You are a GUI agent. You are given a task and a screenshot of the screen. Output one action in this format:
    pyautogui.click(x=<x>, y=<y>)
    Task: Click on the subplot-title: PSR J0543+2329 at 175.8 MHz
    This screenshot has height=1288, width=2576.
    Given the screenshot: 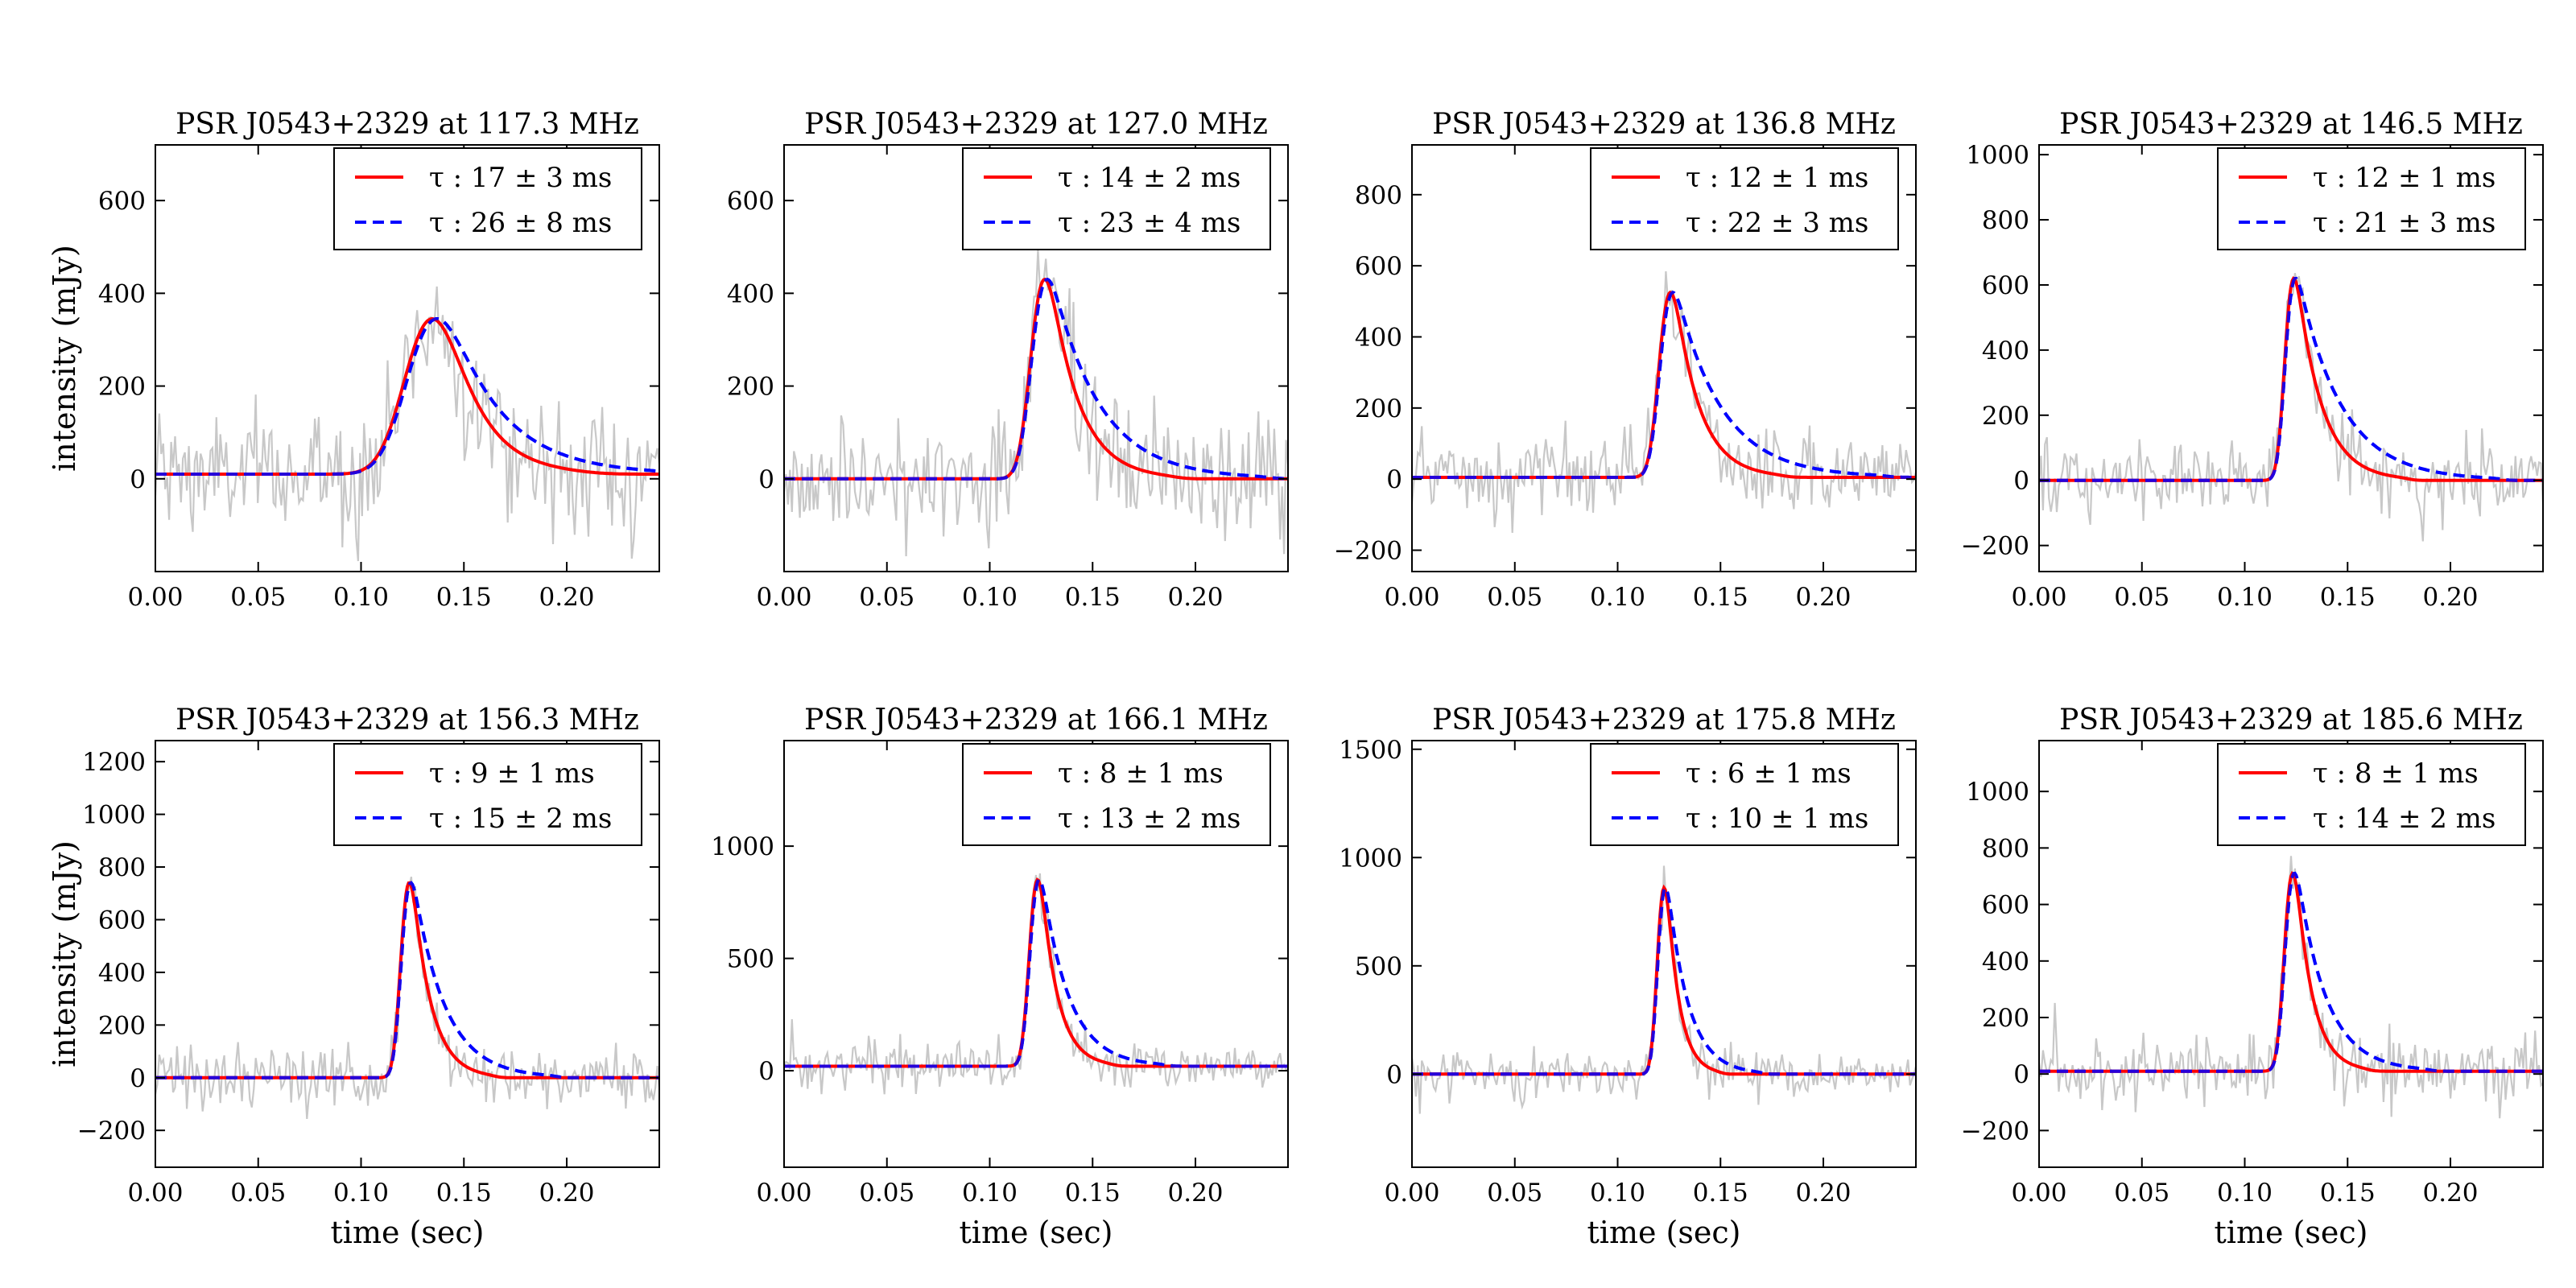 What is the action you would take?
    pyautogui.click(x=1664, y=720)
    